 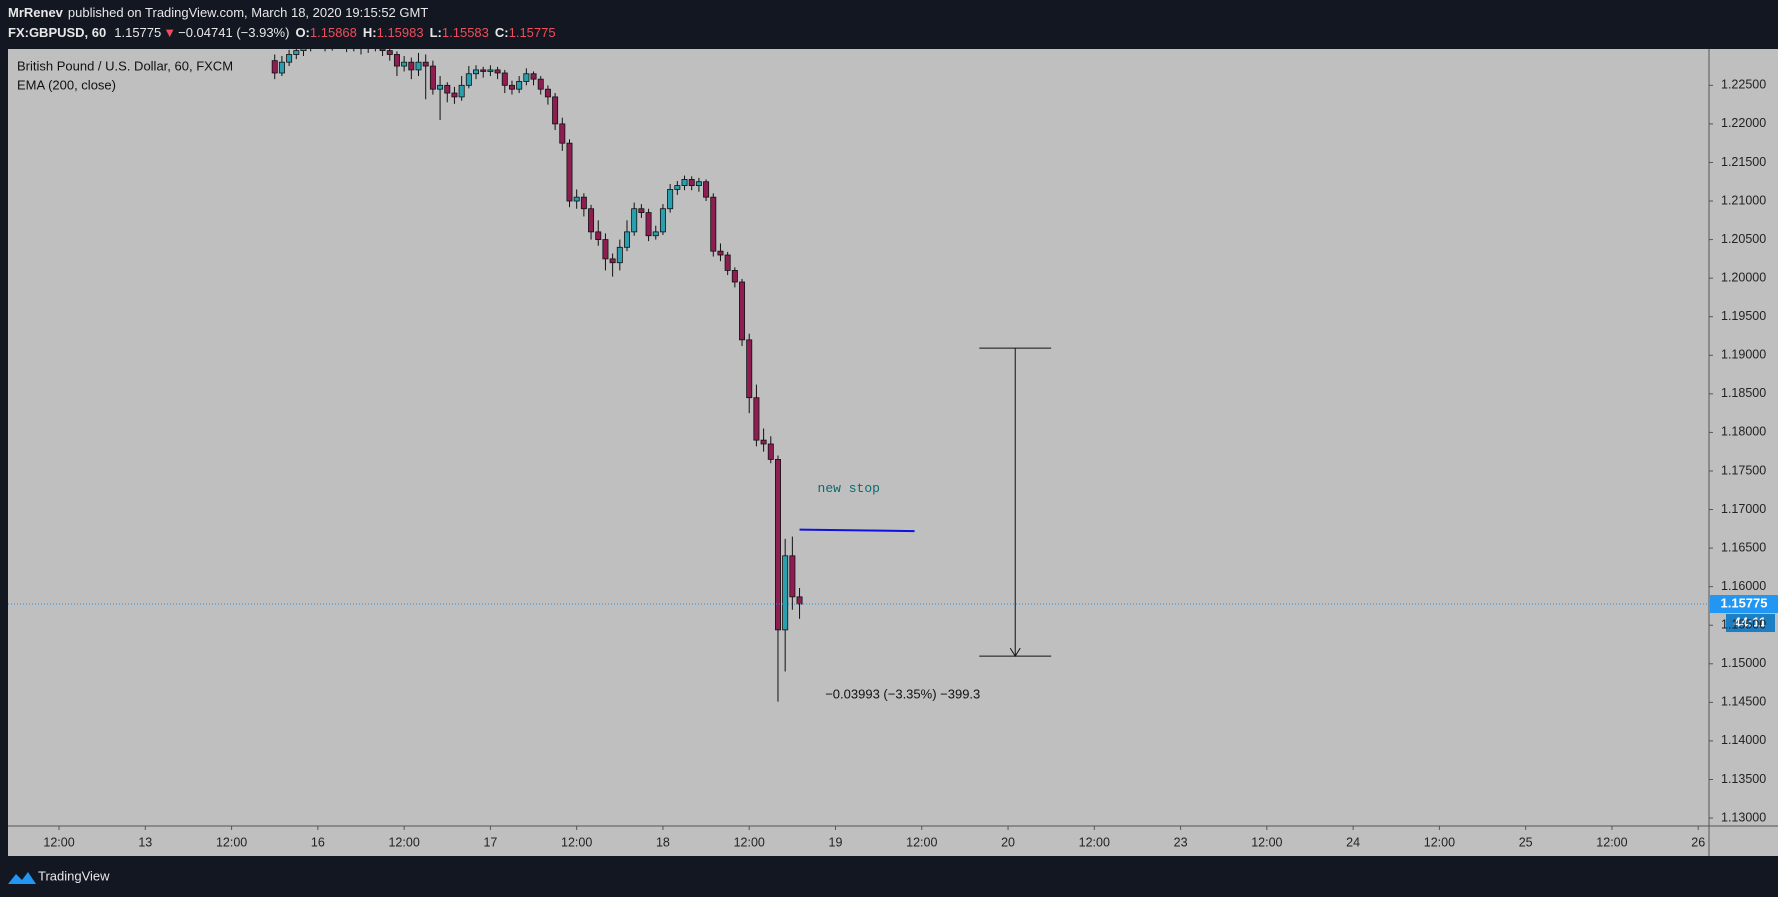 What do you see at coordinates (318, 842) in the screenshot?
I see `x-tick-label: 16` at bounding box center [318, 842].